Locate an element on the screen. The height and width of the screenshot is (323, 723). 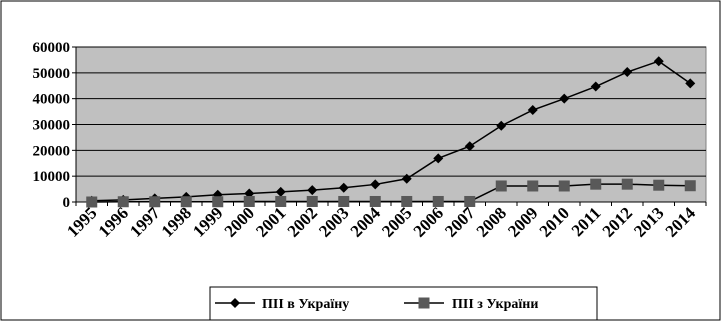
y-axis: 0 10000 20000 30000 40000 50000 60000 is located at coordinates (55, 125).